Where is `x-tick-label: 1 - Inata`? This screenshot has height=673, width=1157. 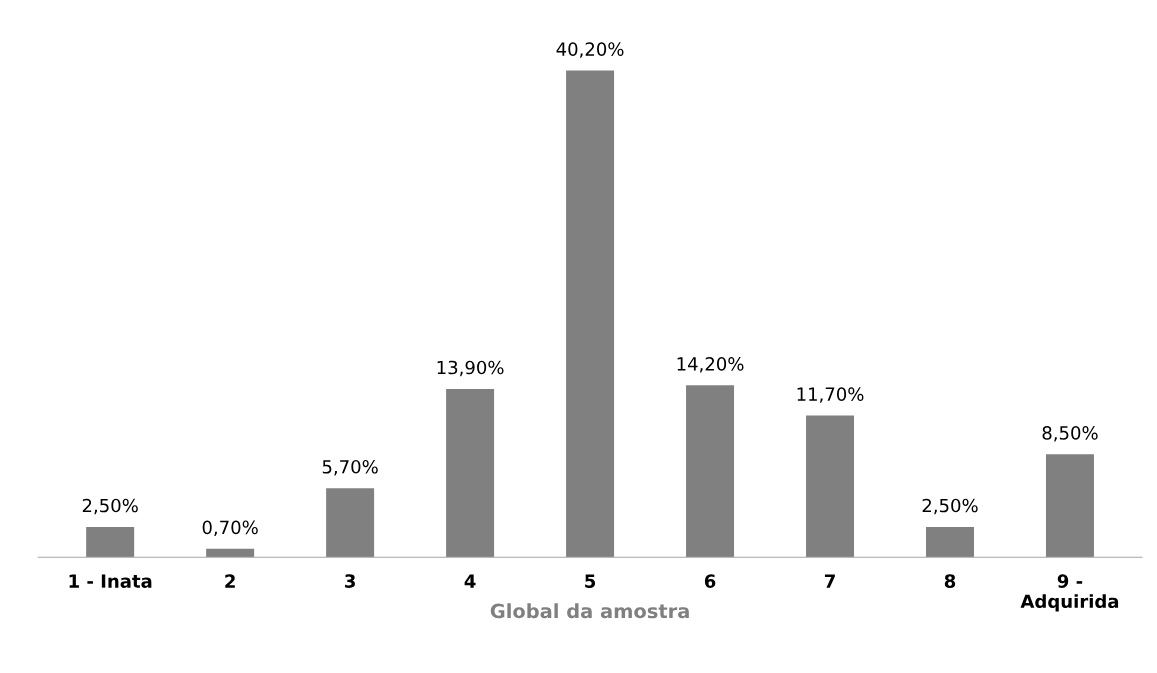
x-tick-label: 1 - Inata is located at coordinates (110, 581).